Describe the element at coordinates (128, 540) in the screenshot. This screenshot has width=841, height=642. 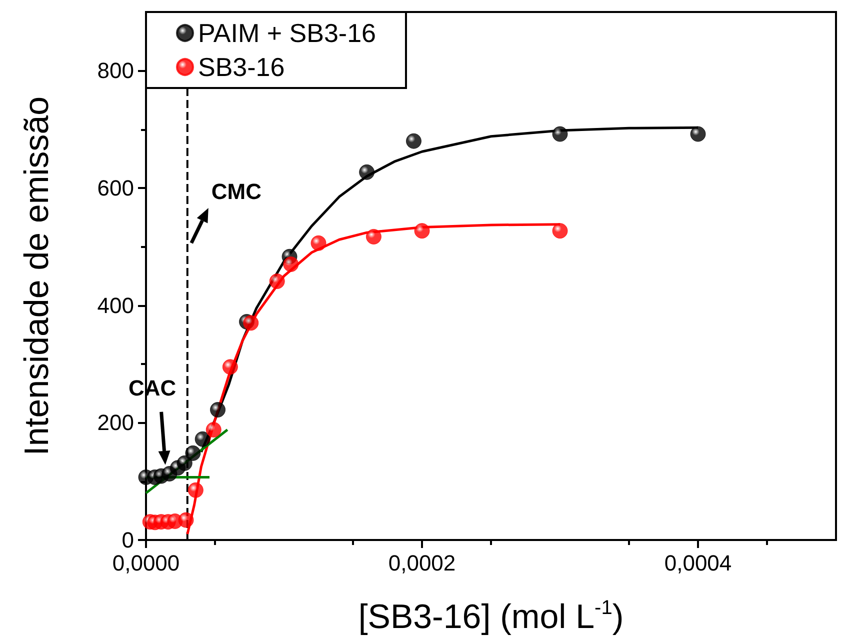
I see `y-tick-label: 0` at that location.